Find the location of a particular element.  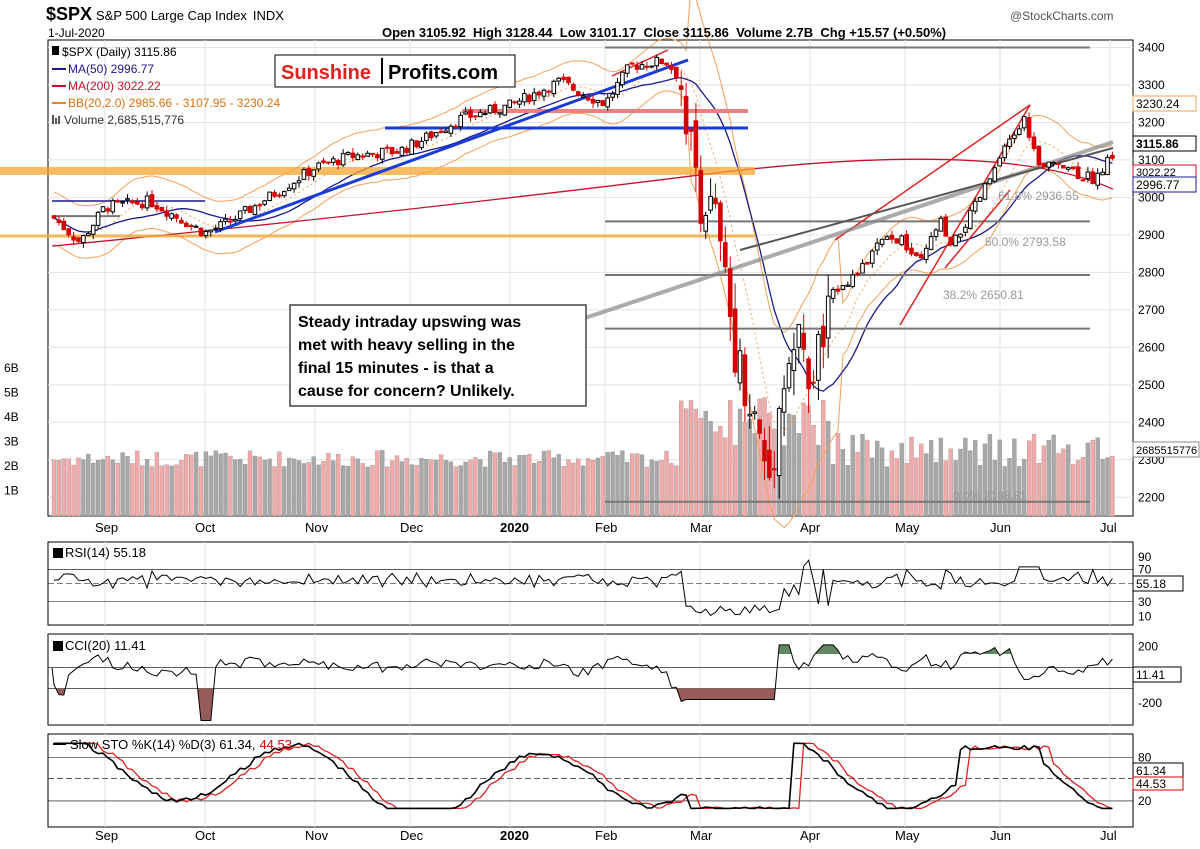

sto-k-value: 61.34 is located at coordinates (1151, 771).